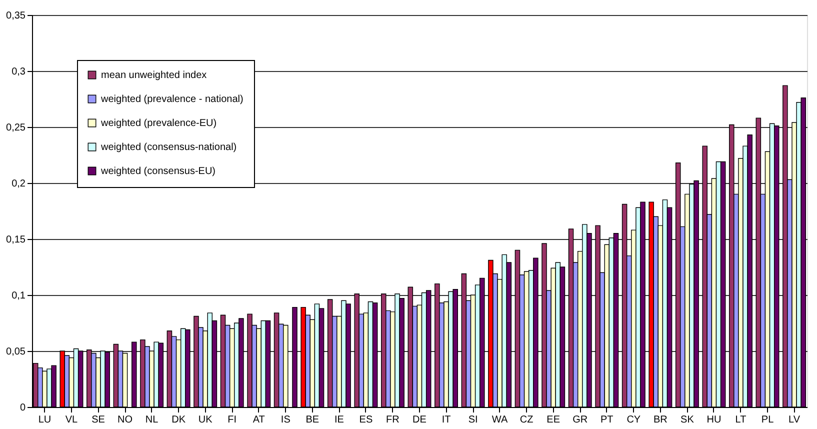 This screenshot has height=429, width=817. I want to click on y-tick-label: 0,3, so click(19, 72).